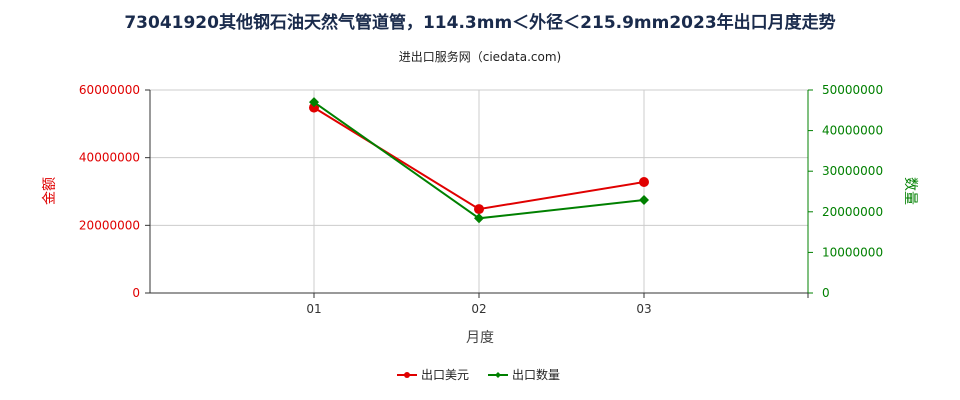 This screenshot has height=400, width=960. Describe the element at coordinates (852, 90) in the screenshot. I see `right-axis-tick-label: 50000000` at that location.